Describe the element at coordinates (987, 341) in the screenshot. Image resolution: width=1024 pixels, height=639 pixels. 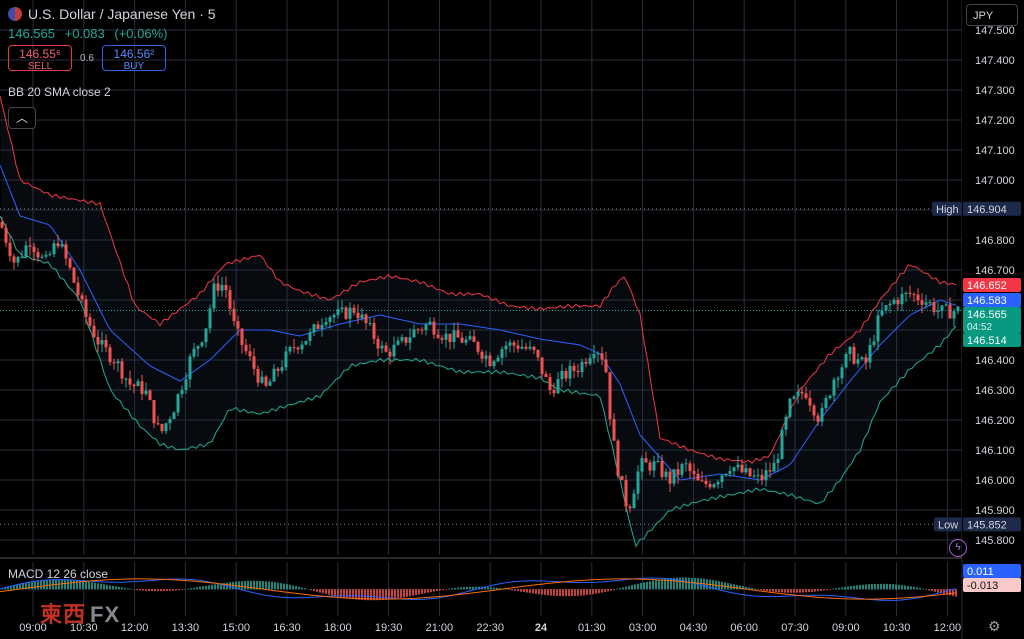
I see `lower-band-tag: 146.514` at that location.